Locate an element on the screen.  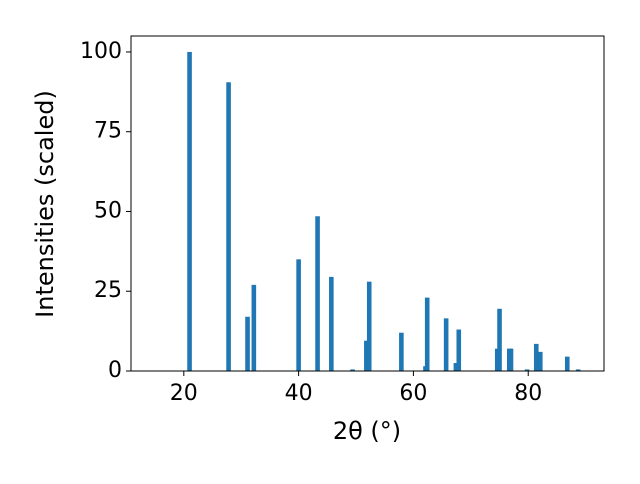
x-tick-label: 20 is located at coordinates (184, 393).